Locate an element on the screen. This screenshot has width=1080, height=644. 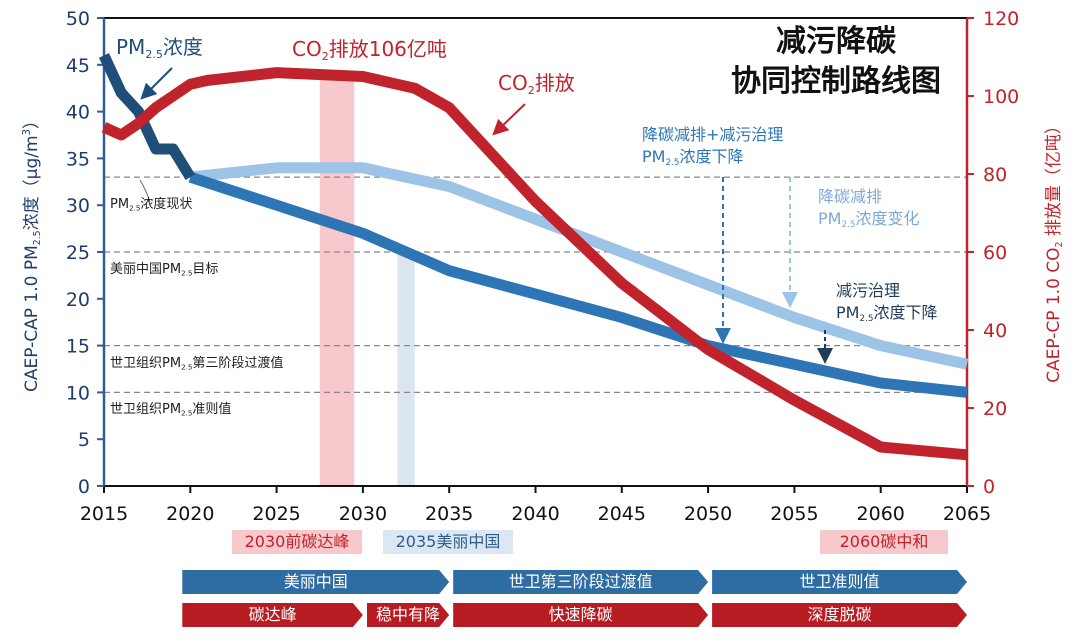
pm-phase: 美丽中国 is located at coordinates (315, 582).